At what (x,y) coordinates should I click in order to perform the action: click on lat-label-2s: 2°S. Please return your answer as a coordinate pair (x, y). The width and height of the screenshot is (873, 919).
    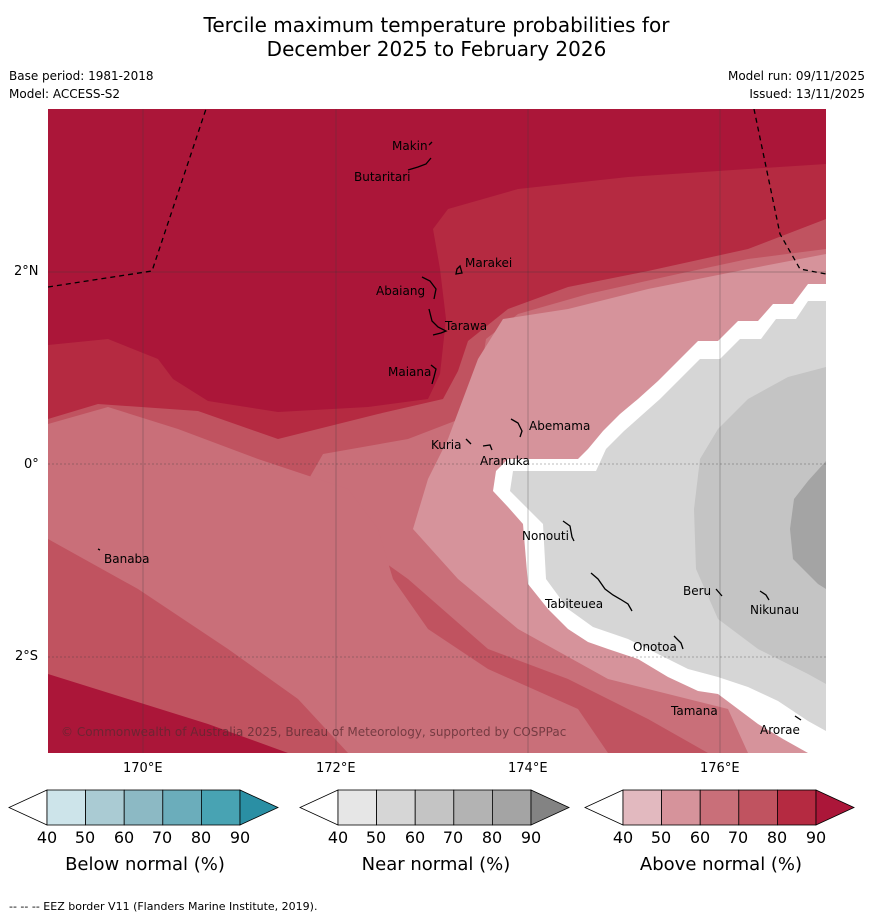
    Looking at the image, I should click on (27, 656).